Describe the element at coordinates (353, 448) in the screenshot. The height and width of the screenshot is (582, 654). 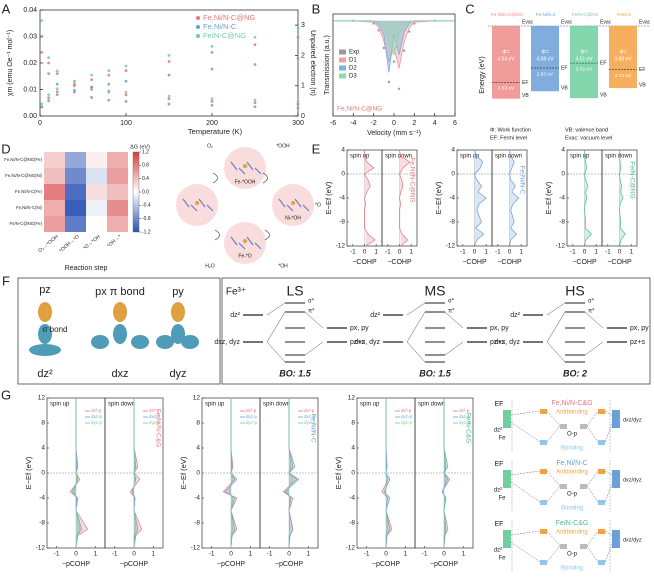
I see `y-tick-label: 4` at that location.